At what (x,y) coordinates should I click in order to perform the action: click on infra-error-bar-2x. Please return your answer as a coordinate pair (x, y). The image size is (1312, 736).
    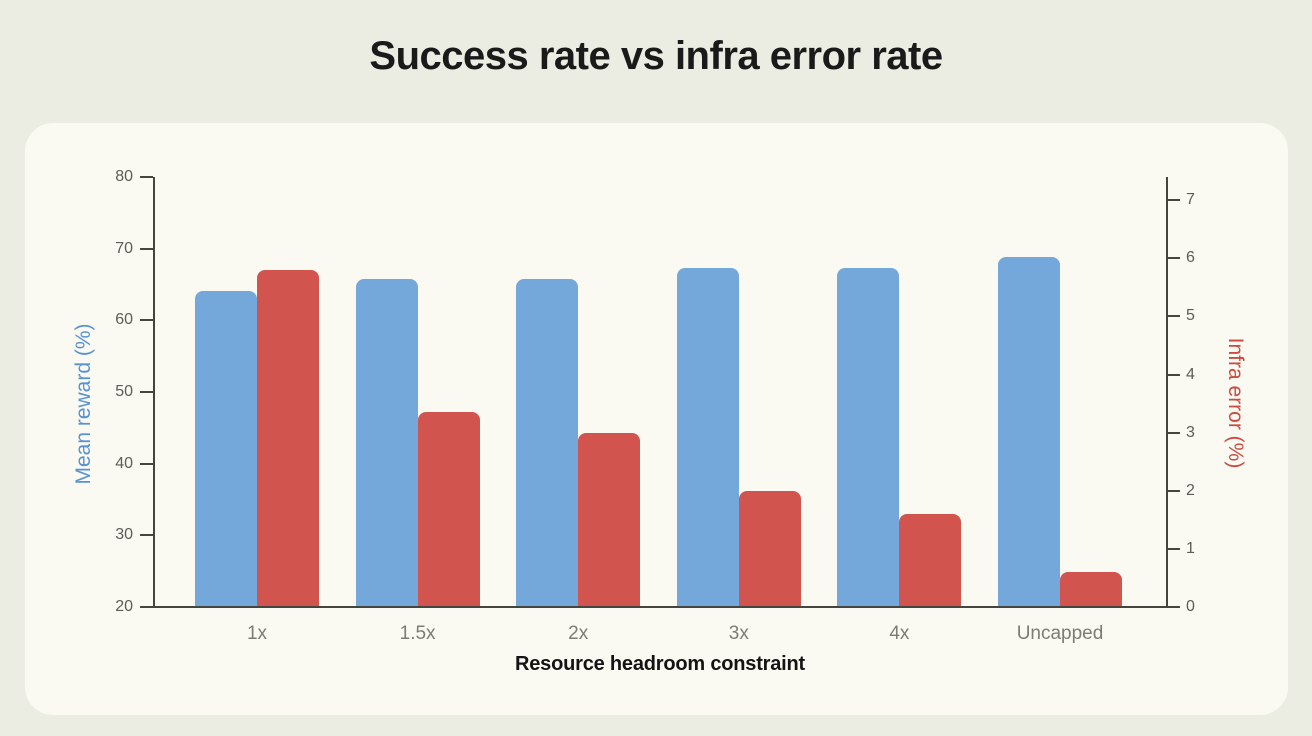
    Looking at the image, I should click on (609, 519).